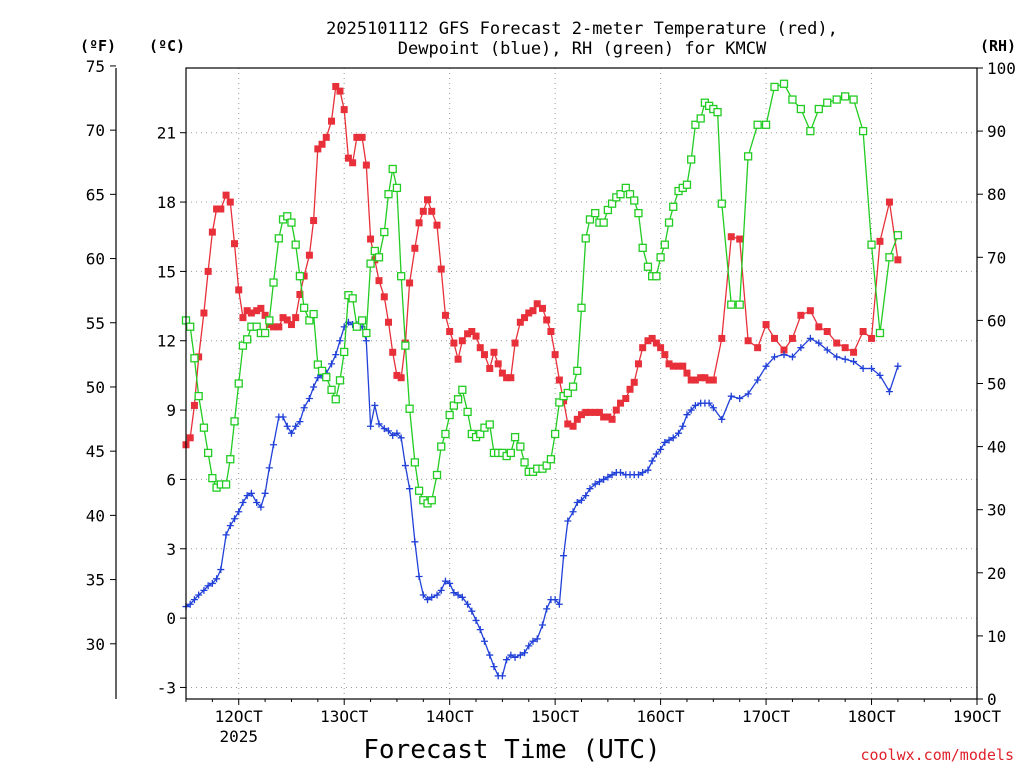 Image resolution: width=1024 pixels, height=768 pixels. What do you see at coordinates (996, 447) in the screenshot?
I see `rh-tick-label: 40` at bounding box center [996, 447].